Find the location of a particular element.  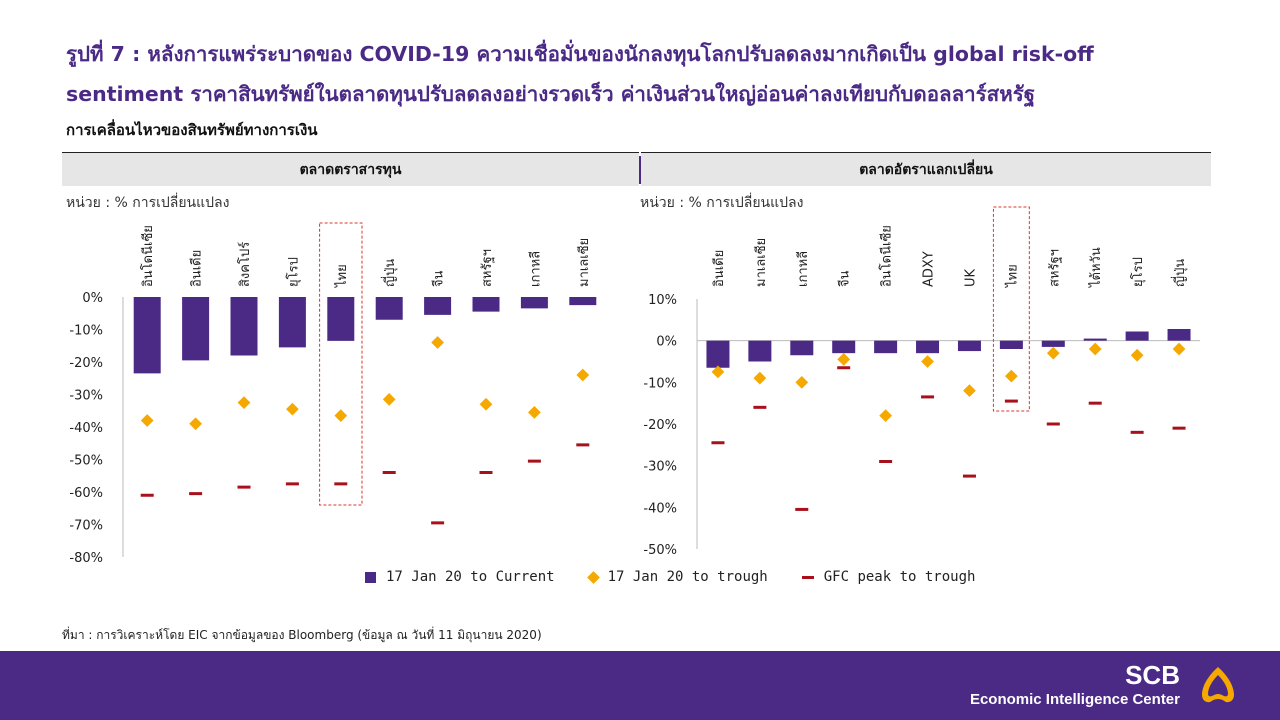

unit-label-equity: หน่วย : % การเปลี่ยนแปลง is located at coordinates (148, 203).